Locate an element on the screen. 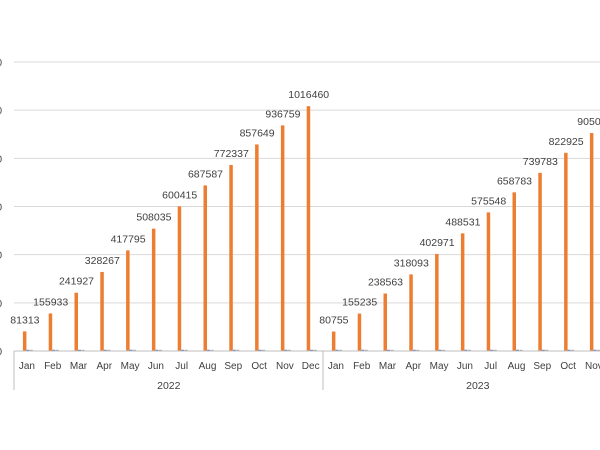 This screenshot has height=450, width=600. x-group-label: 2023 is located at coordinates (478, 386).